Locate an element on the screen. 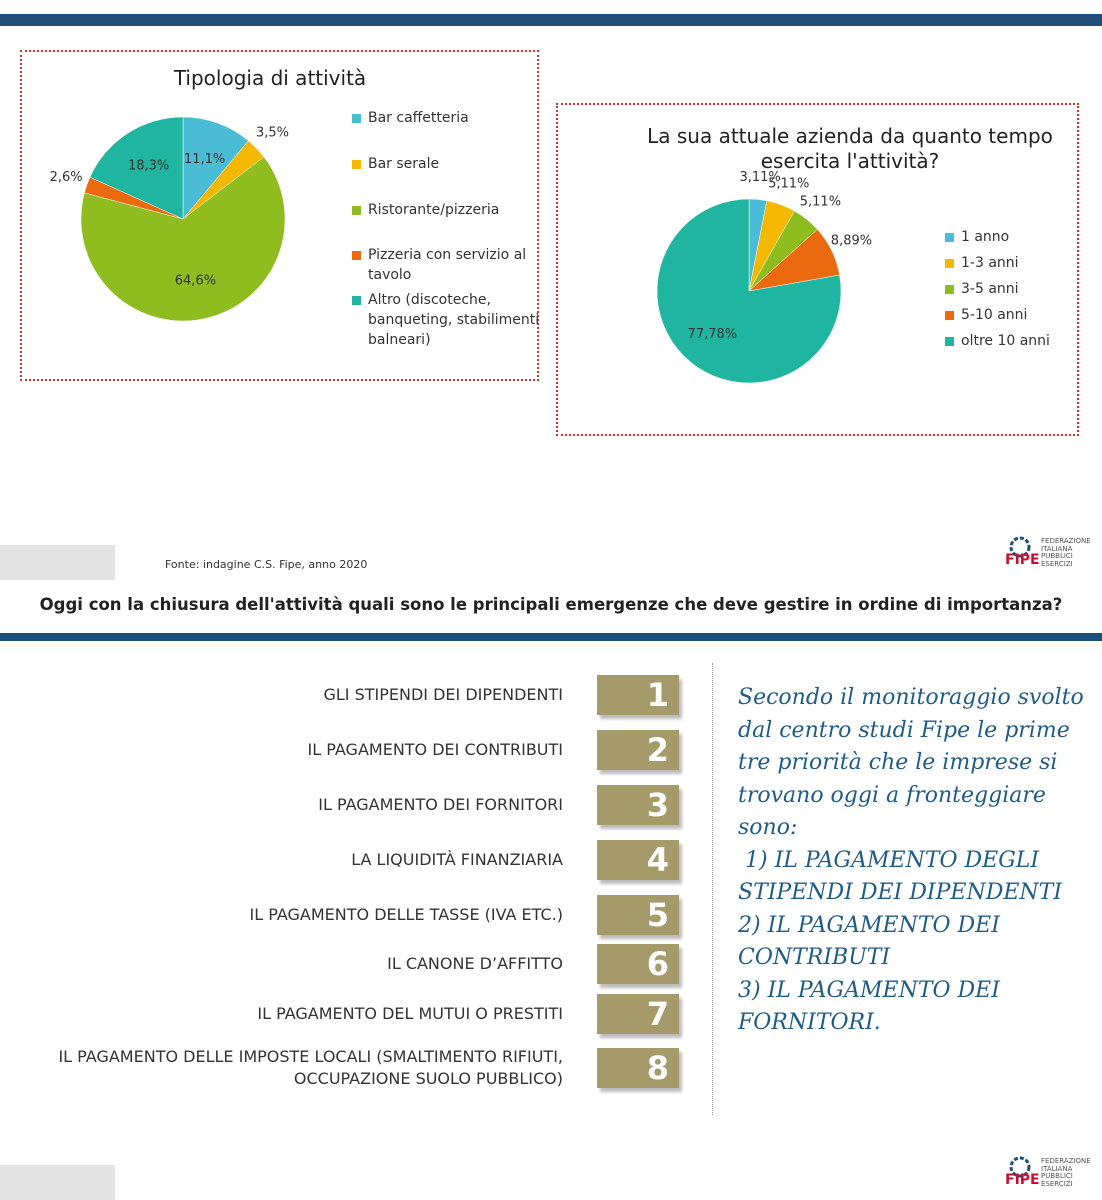  rank-badge: 1 is located at coordinates (638, 695).